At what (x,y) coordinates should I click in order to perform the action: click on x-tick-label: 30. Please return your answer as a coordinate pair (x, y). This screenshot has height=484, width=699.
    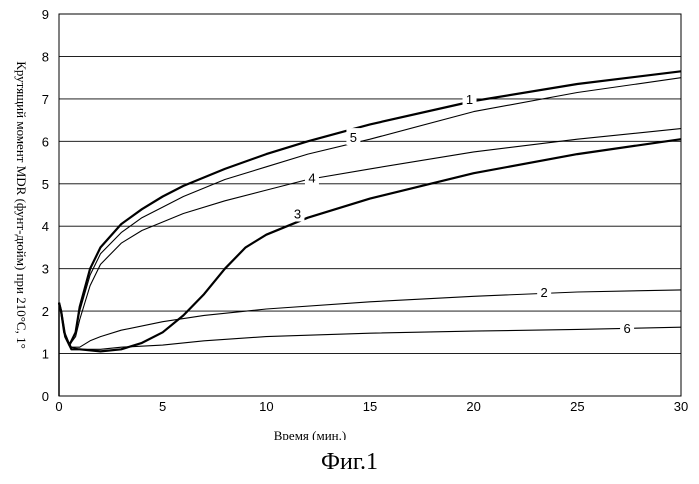
    Looking at the image, I should click on (681, 406).